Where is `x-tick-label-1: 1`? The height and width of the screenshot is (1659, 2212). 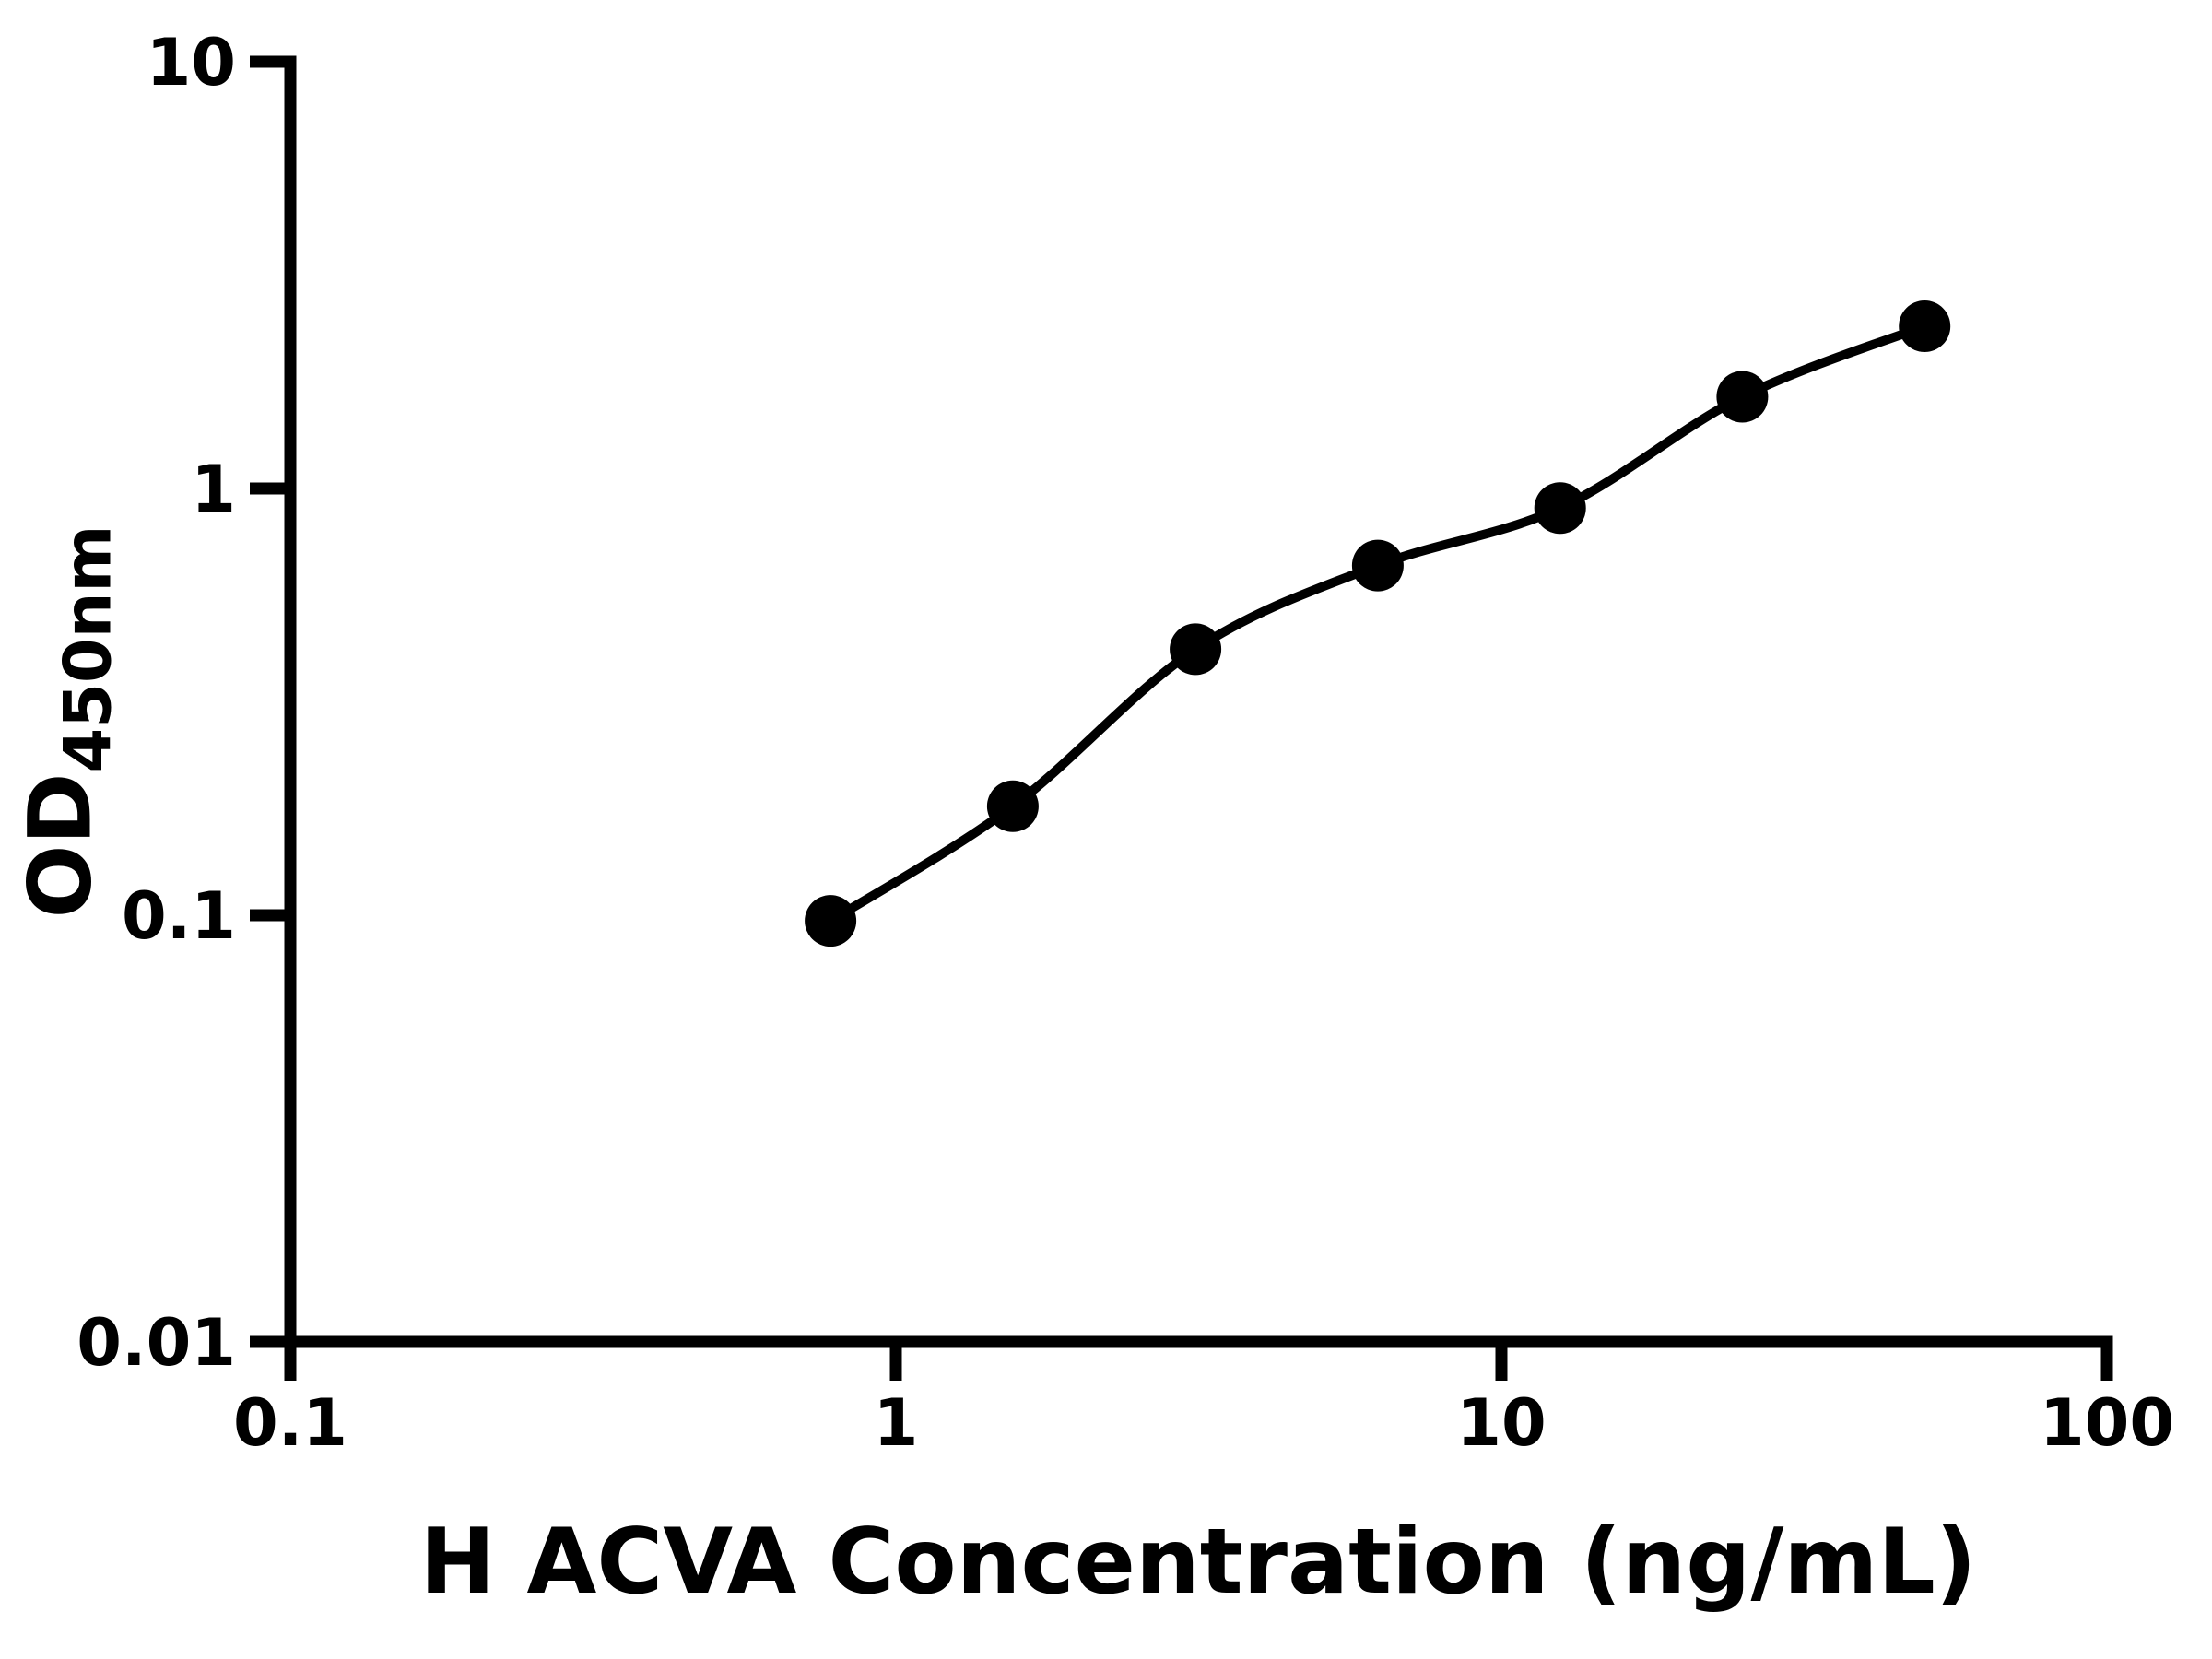 x-tick-label-1: 1 is located at coordinates (896, 1423).